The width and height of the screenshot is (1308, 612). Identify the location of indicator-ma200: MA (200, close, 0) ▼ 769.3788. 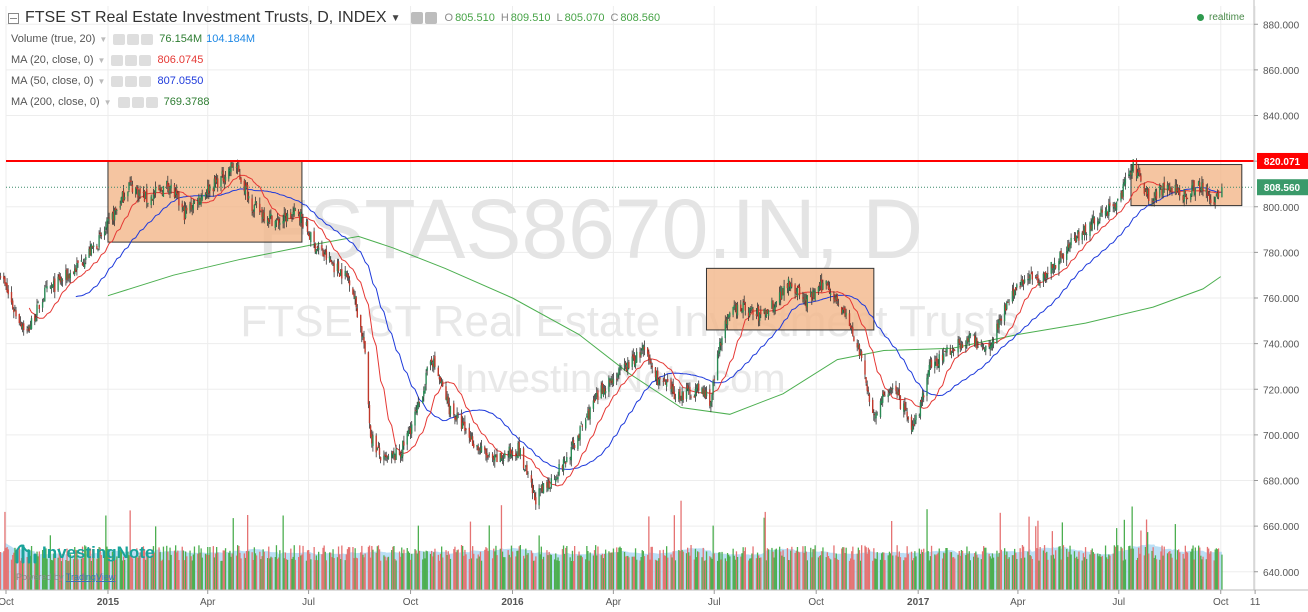
(110, 102).